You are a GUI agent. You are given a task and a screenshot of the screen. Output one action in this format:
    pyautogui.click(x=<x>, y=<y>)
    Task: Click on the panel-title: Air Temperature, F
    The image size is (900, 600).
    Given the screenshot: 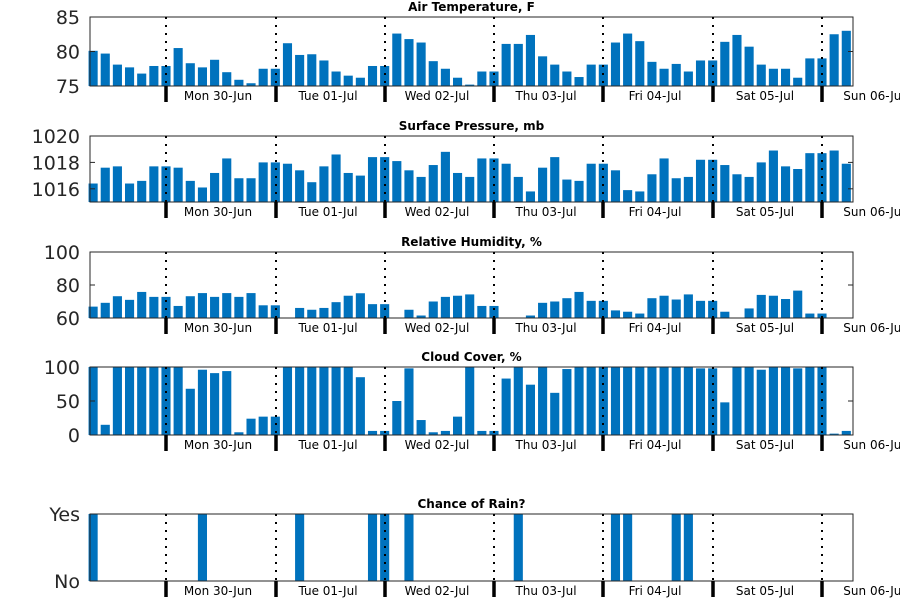 What is the action you would take?
    pyautogui.click(x=471, y=7)
    